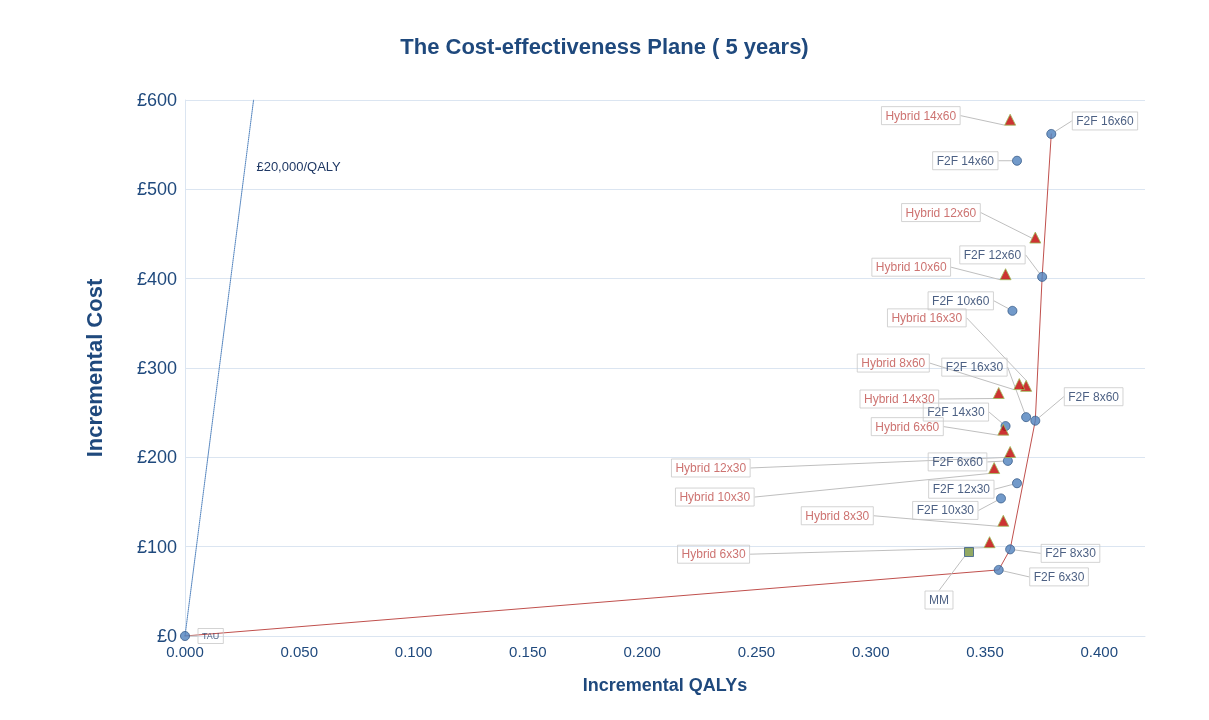  I want to click on x-tick-label: 0.200, so click(642, 651).